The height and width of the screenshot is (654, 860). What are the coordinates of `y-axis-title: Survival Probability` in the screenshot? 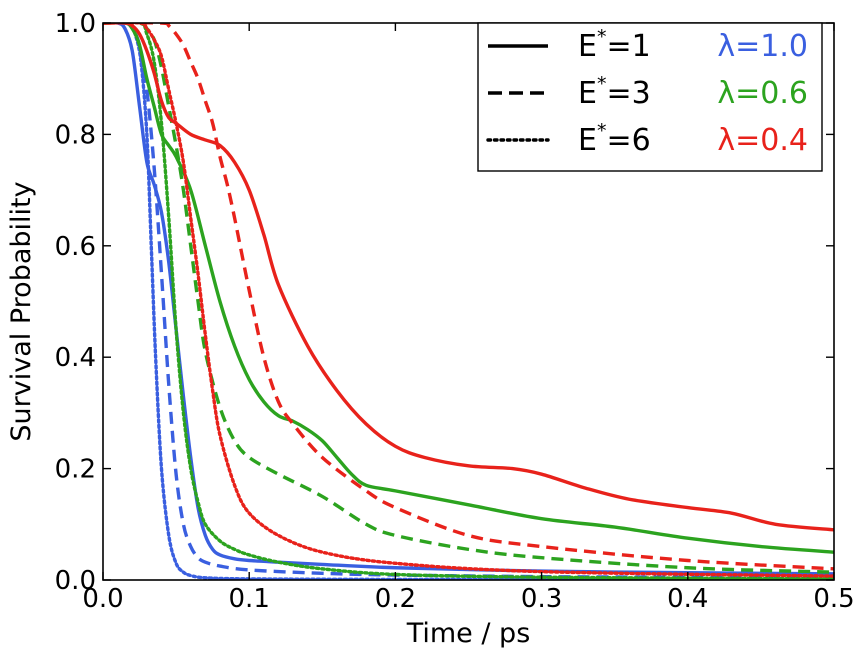 It's located at (21, 311).